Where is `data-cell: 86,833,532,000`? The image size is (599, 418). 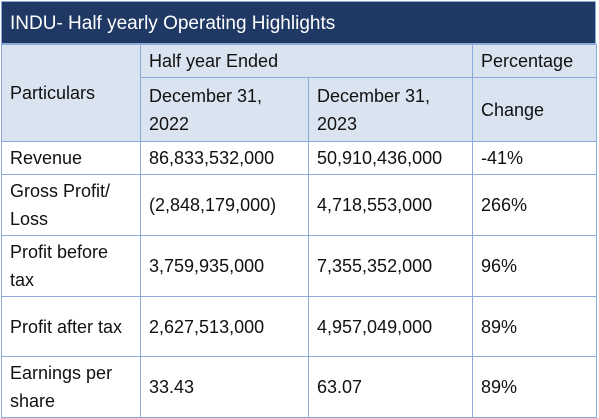
data-cell: 86,833,532,000 is located at coordinates (224, 158).